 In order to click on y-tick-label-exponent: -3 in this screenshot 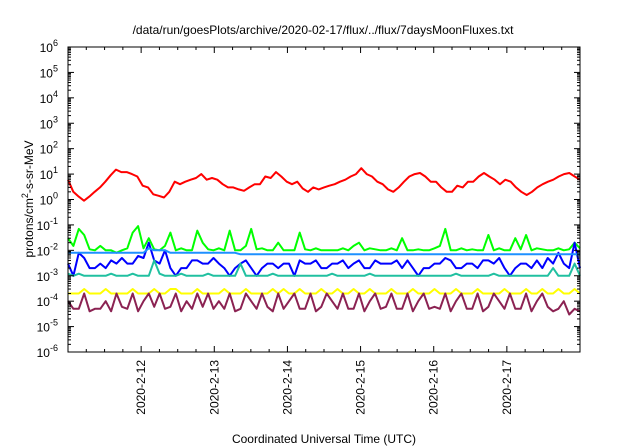, I will do `click(54, 272)`.